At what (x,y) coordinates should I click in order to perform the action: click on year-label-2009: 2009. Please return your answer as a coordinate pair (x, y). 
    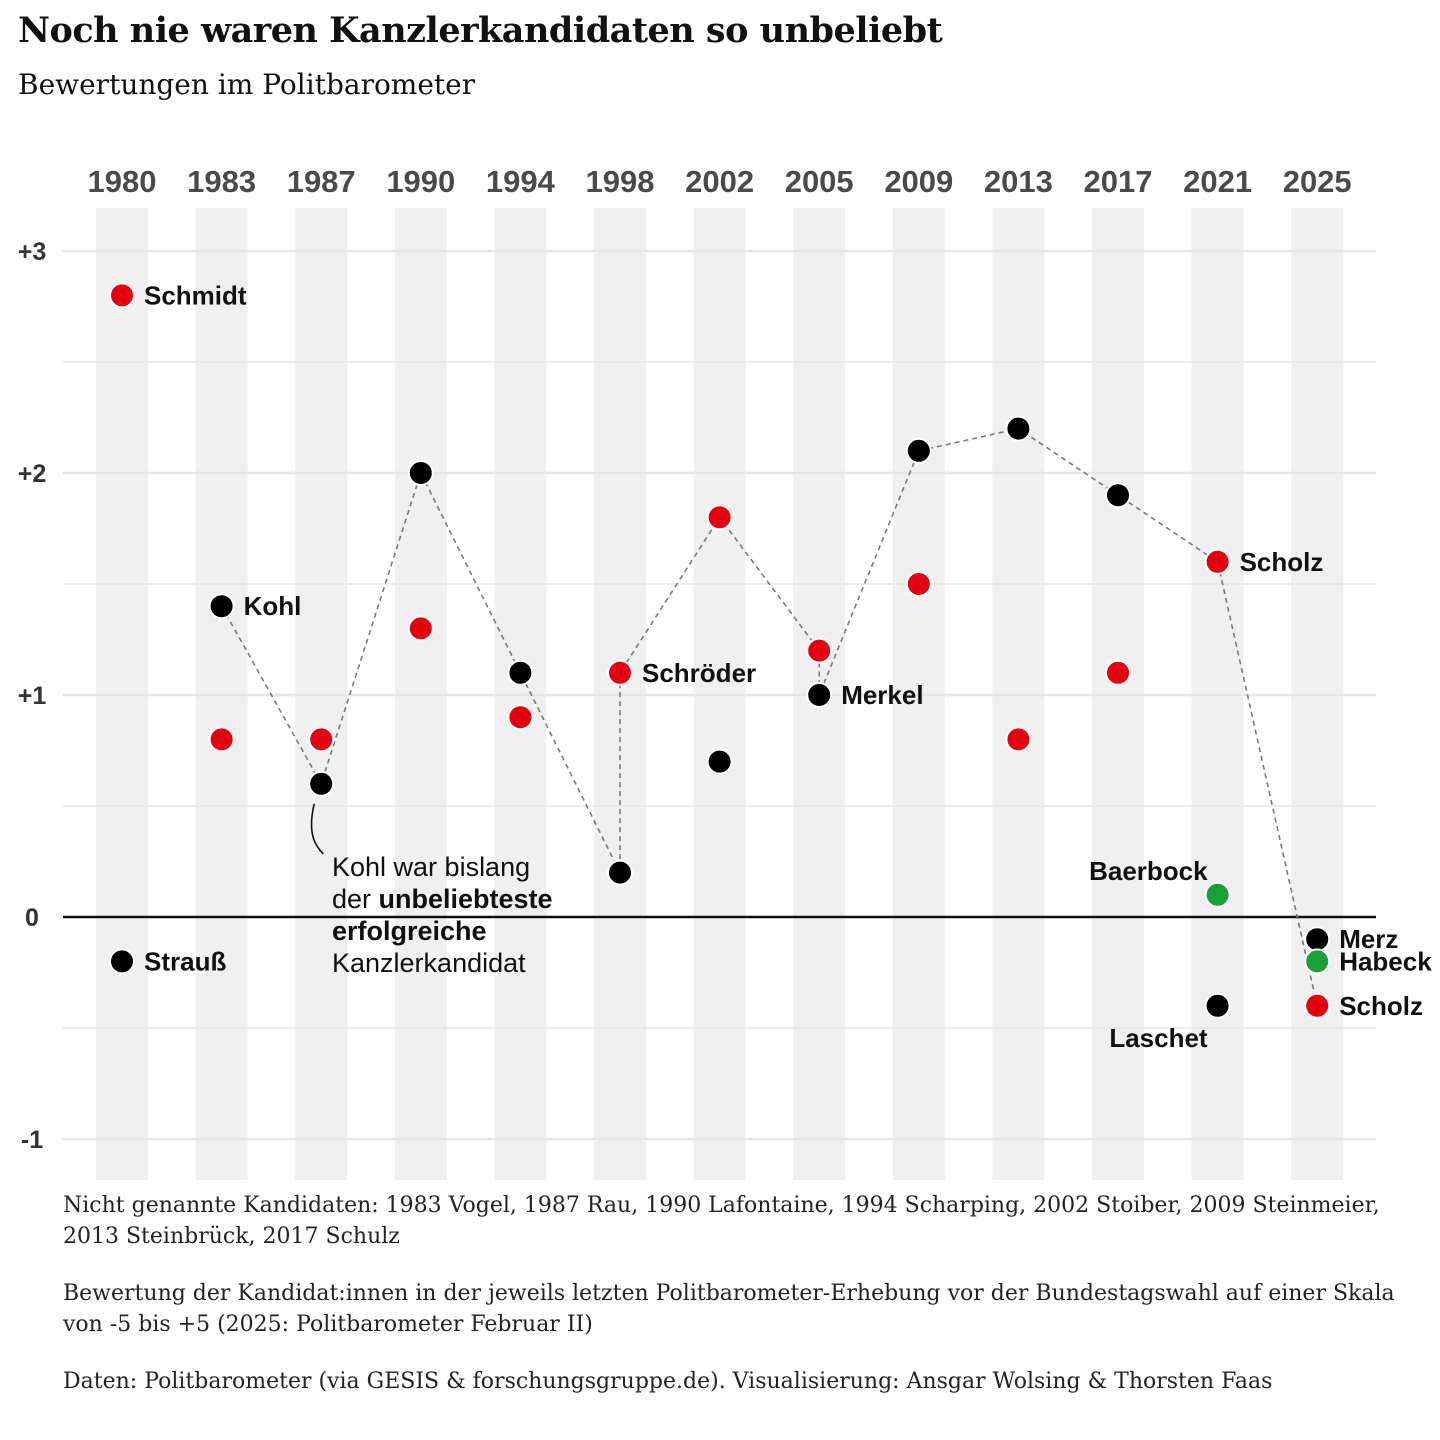
    Looking at the image, I should click on (918, 181).